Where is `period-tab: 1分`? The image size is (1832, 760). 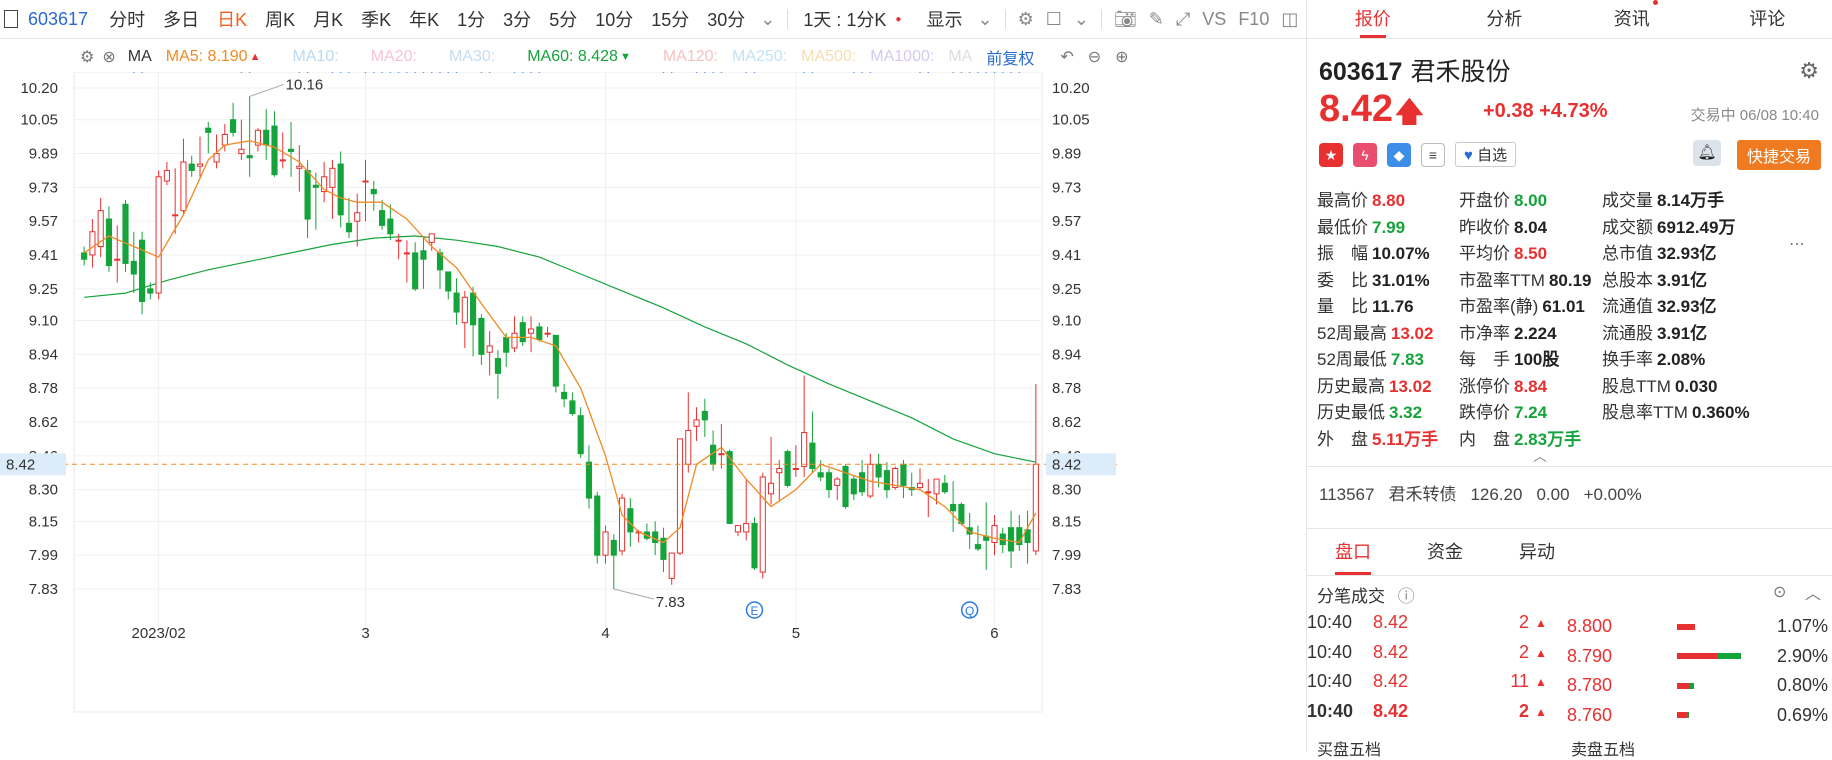
period-tab: 1分 is located at coordinates (471, 19).